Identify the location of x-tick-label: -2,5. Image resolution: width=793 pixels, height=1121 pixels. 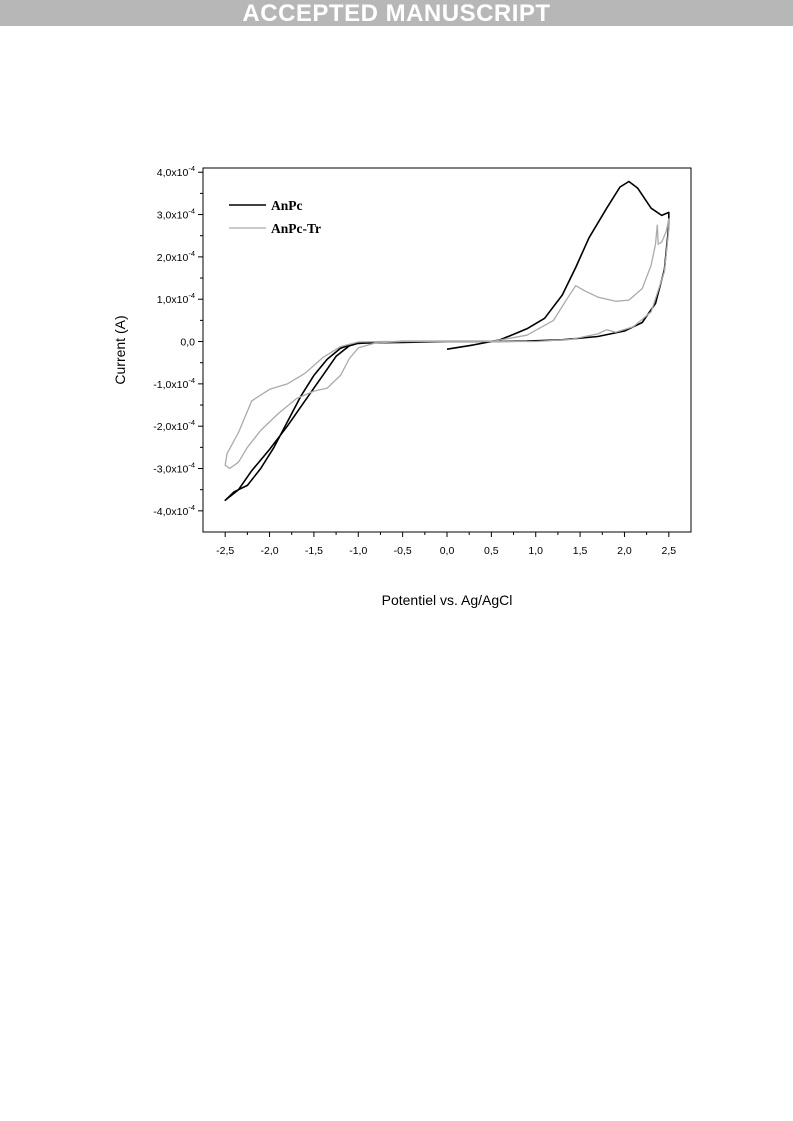
(225, 551).